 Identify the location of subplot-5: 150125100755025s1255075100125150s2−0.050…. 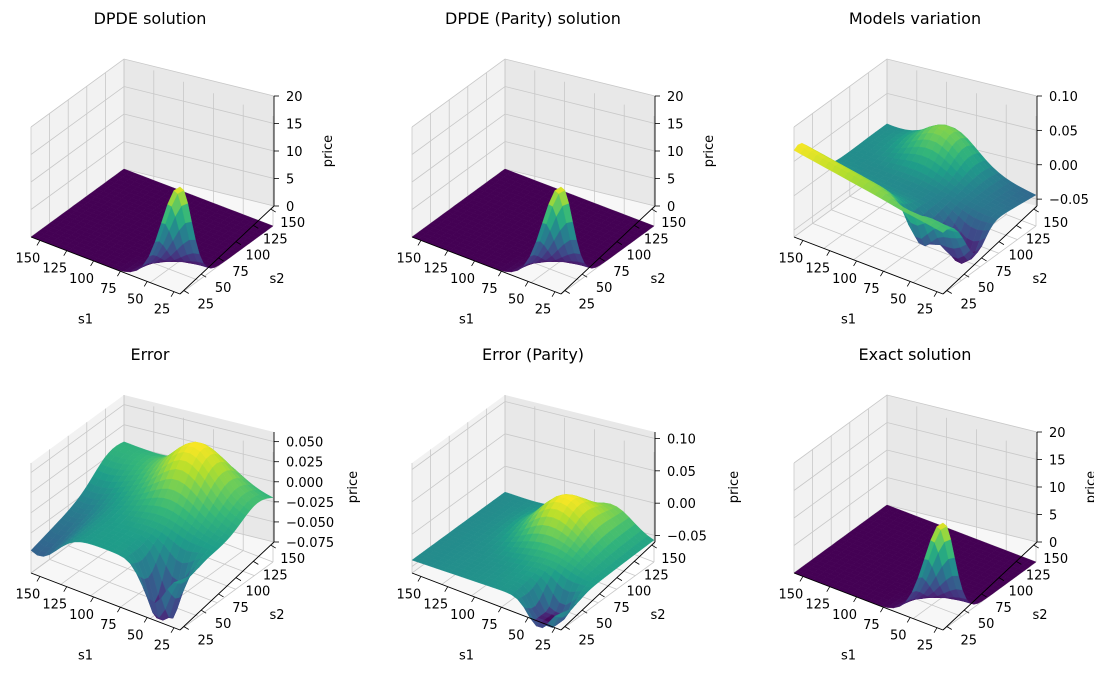
(569, 504).